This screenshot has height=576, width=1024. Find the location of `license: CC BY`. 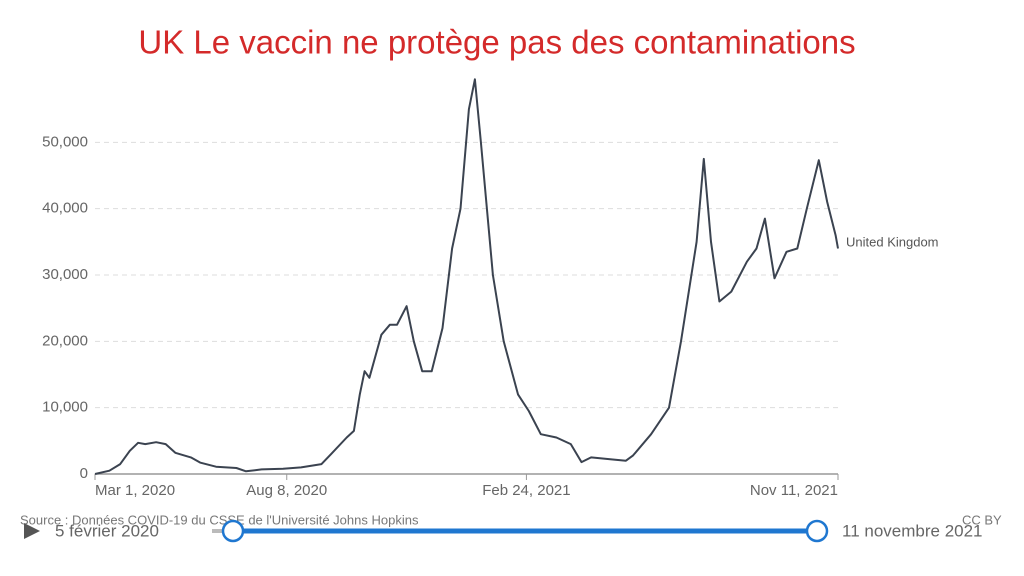

license: CC BY is located at coordinates (982, 519).